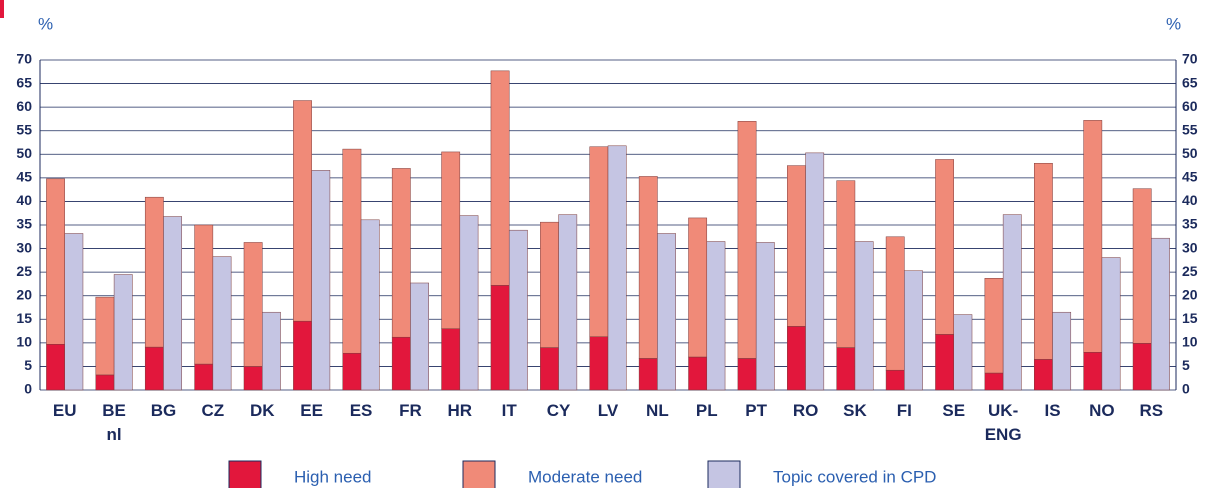  I want to click on x-tick-label: FR, so click(410, 410).